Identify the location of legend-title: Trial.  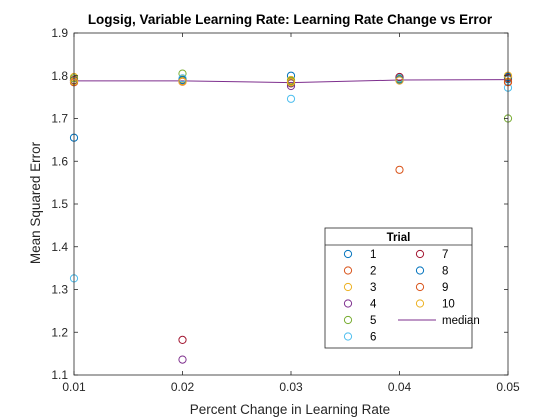
(399, 238).